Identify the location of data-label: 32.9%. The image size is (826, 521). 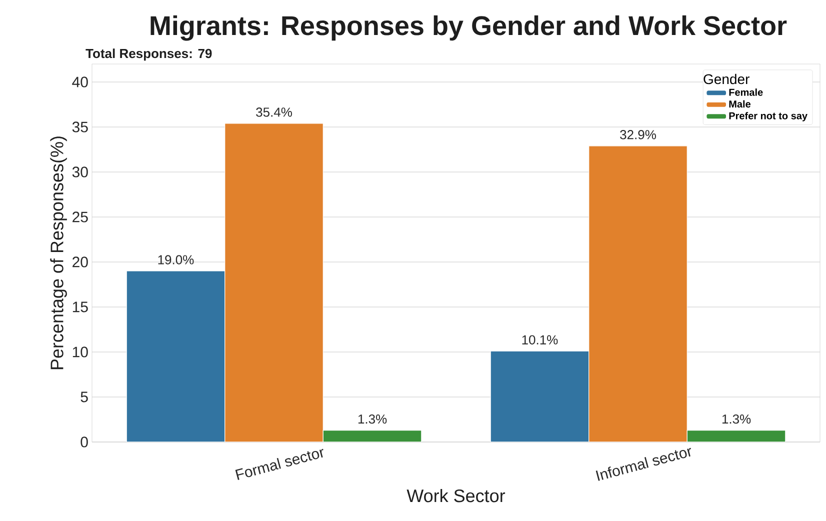
(638, 135).